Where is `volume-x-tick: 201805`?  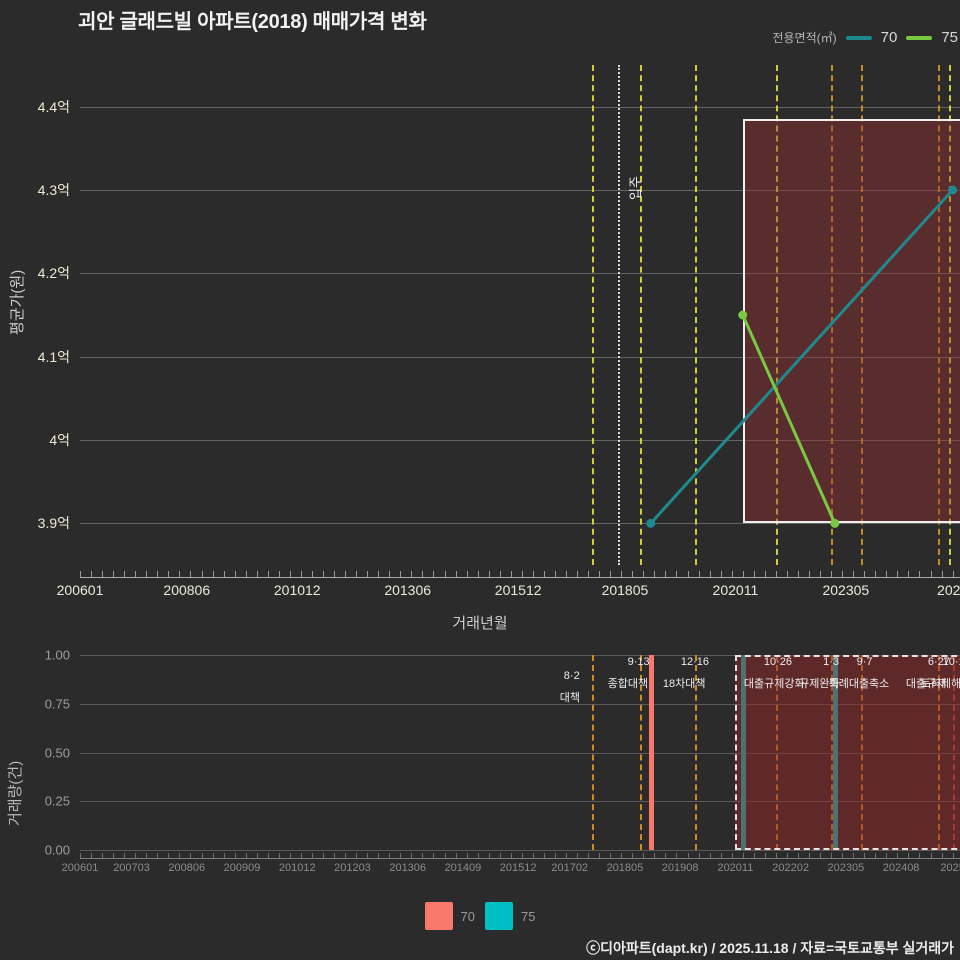
volume-x-tick: 201805 is located at coordinates (625, 868).